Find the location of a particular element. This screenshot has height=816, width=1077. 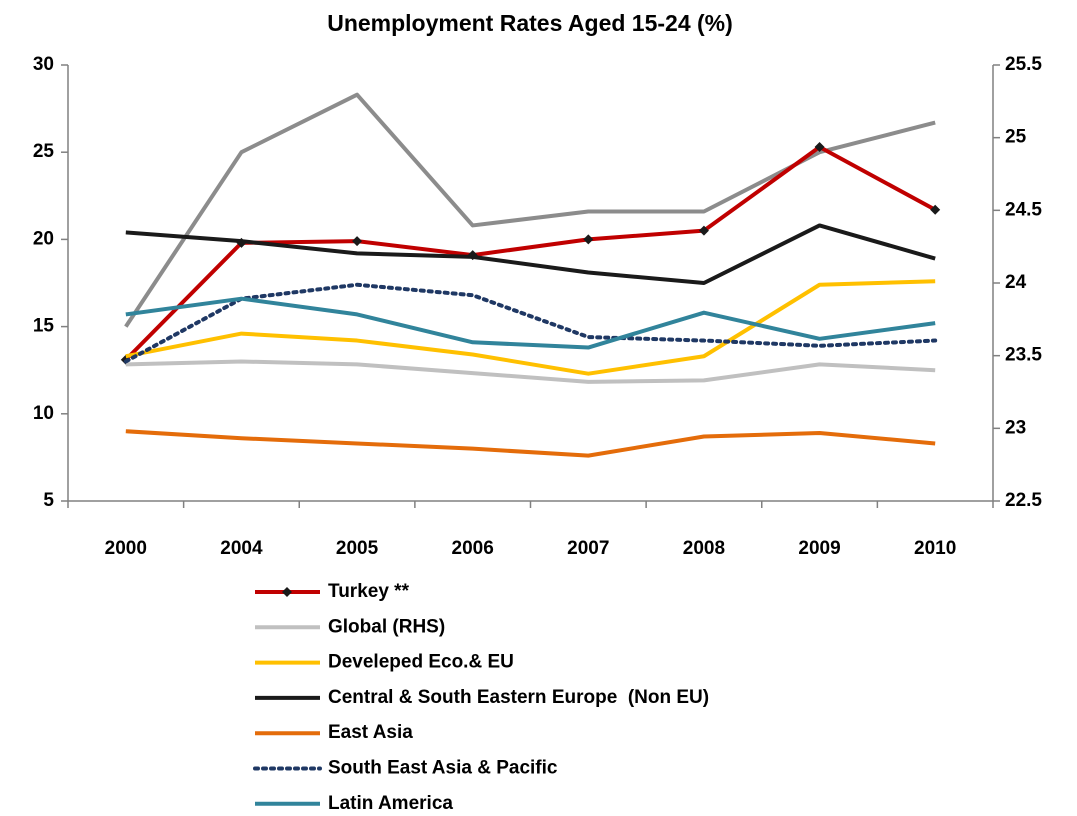

y-tick-label: 30 is located at coordinates (43, 64).